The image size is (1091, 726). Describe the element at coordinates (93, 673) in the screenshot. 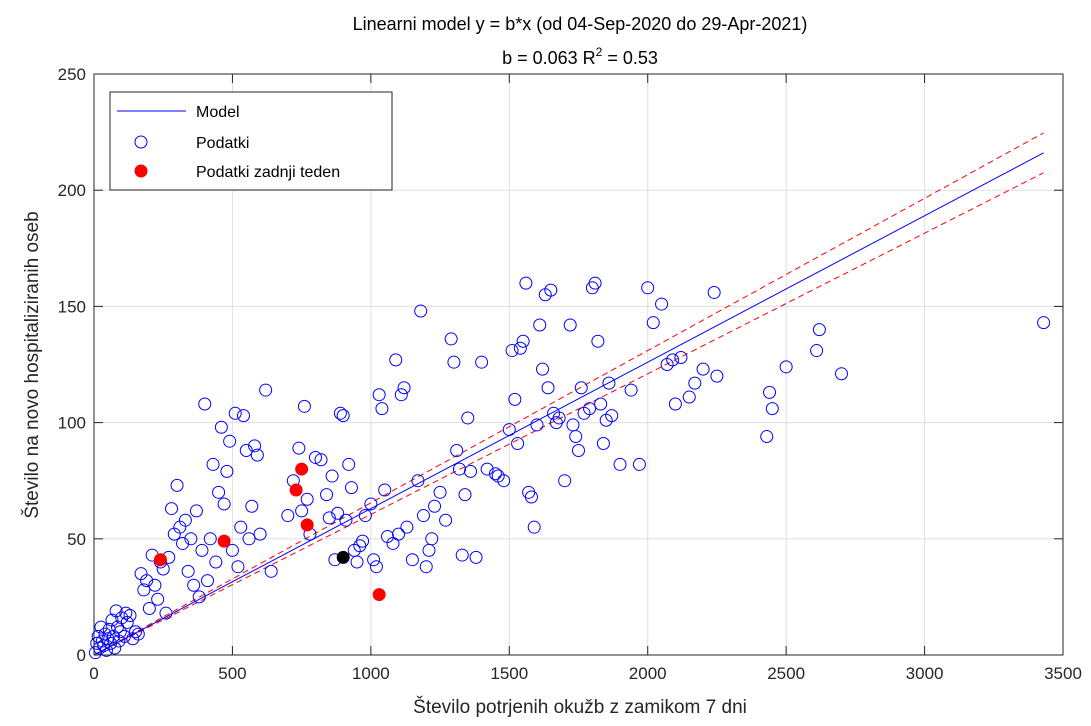

I see `x-tick-label: 0` at that location.